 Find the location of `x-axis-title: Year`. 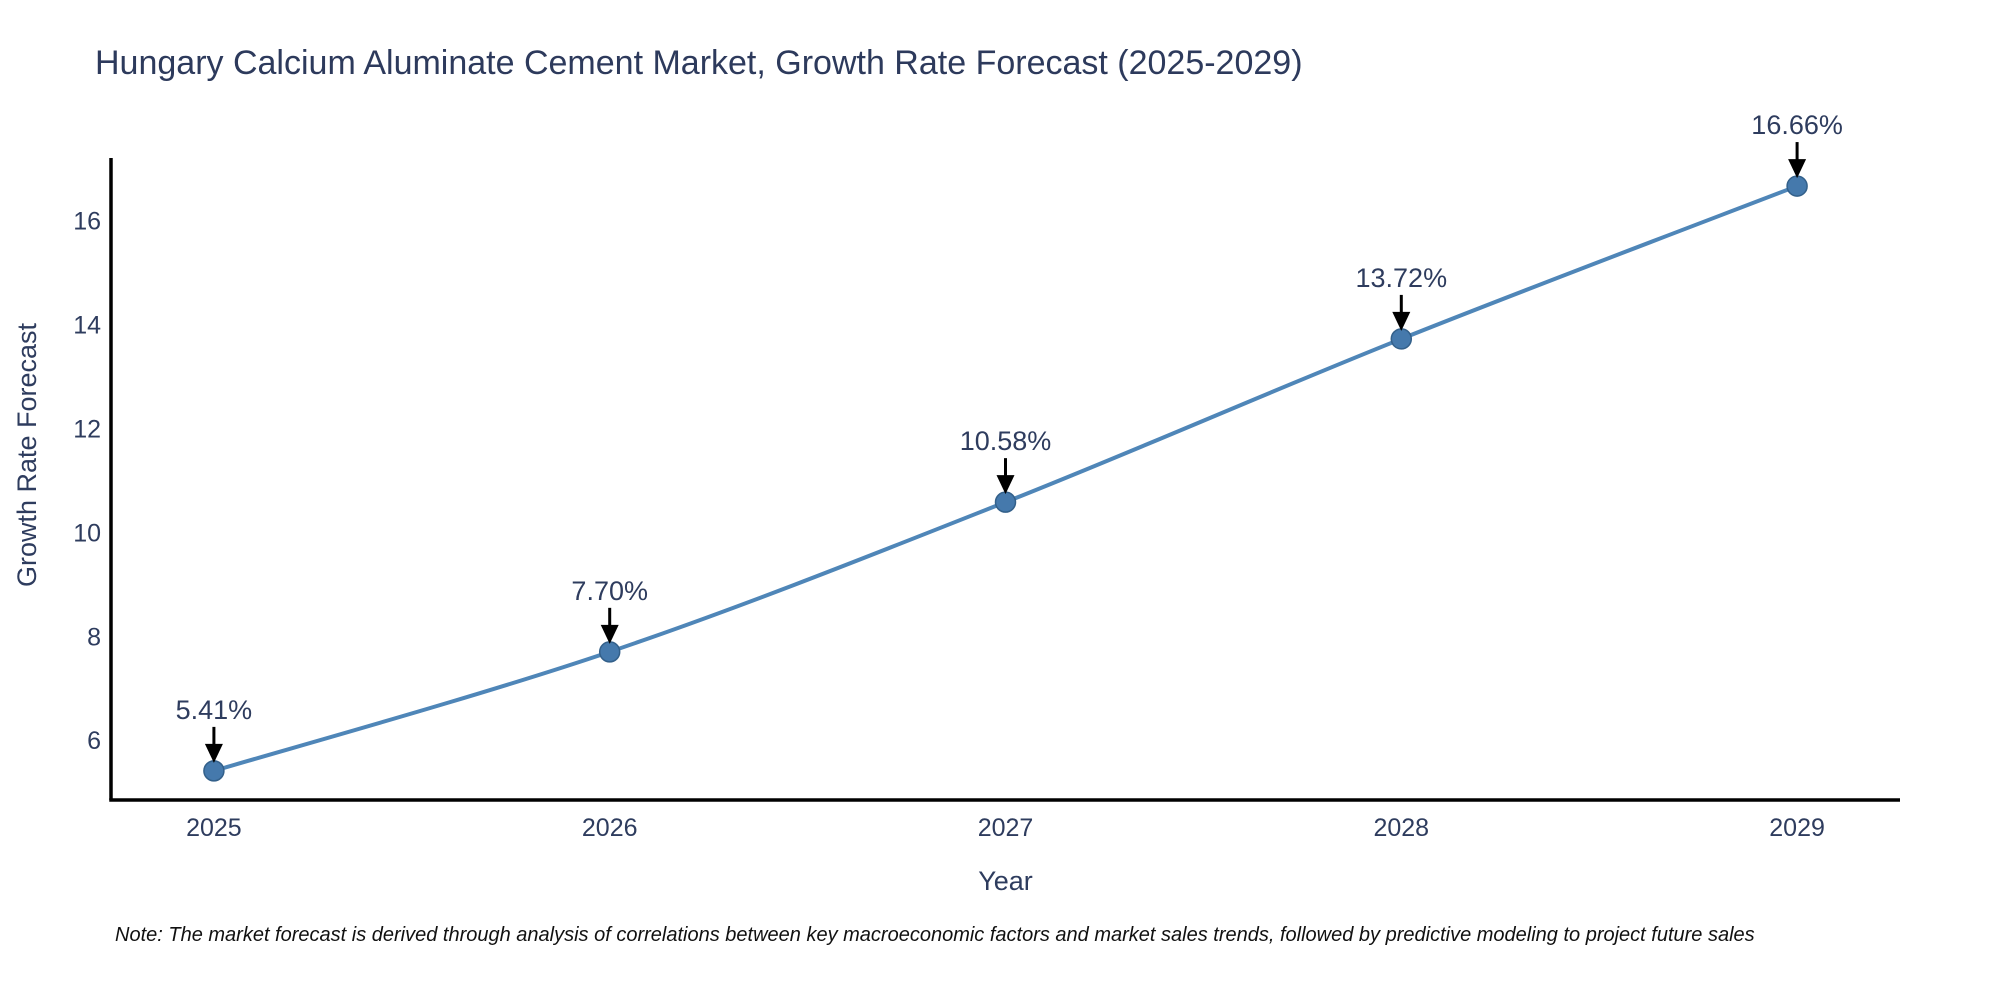

x-axis-title: Year is located at coordinates (1005, 881).